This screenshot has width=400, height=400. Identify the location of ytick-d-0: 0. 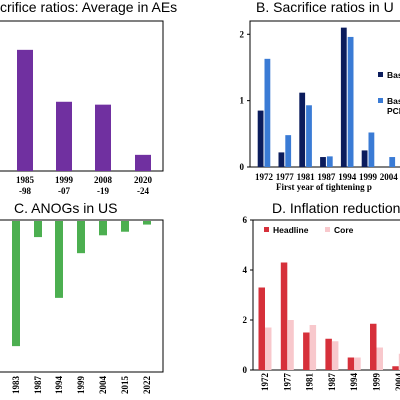
(245, 370).